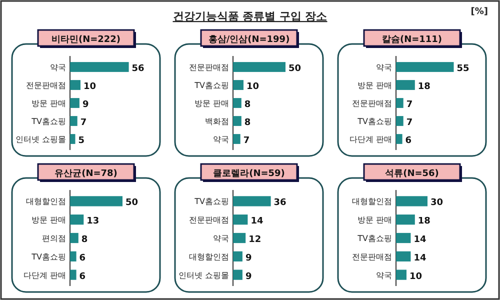 The width and height of the screenshot is (500, 300). I want to click on data-label: 36, so click(280, 203).